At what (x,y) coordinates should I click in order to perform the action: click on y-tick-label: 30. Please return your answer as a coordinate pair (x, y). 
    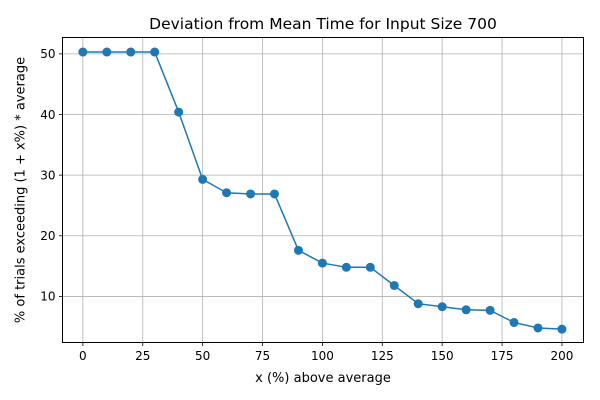
    Looking at the image, I should click on (47, 175).